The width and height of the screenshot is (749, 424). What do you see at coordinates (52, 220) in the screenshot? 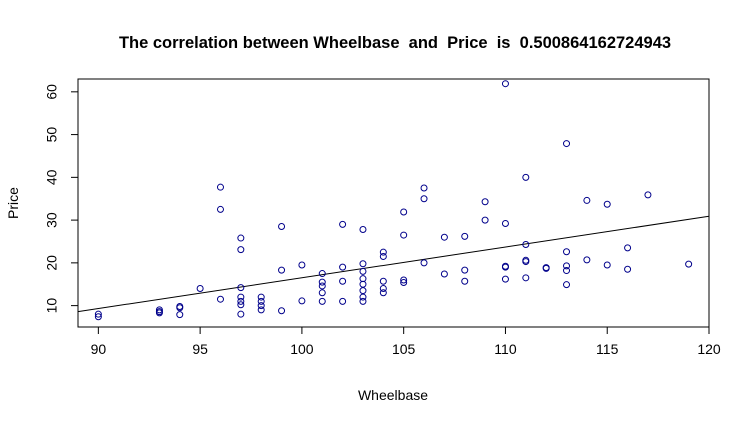
I see `y-tick-label: 30` at bounding box center [52, 220].